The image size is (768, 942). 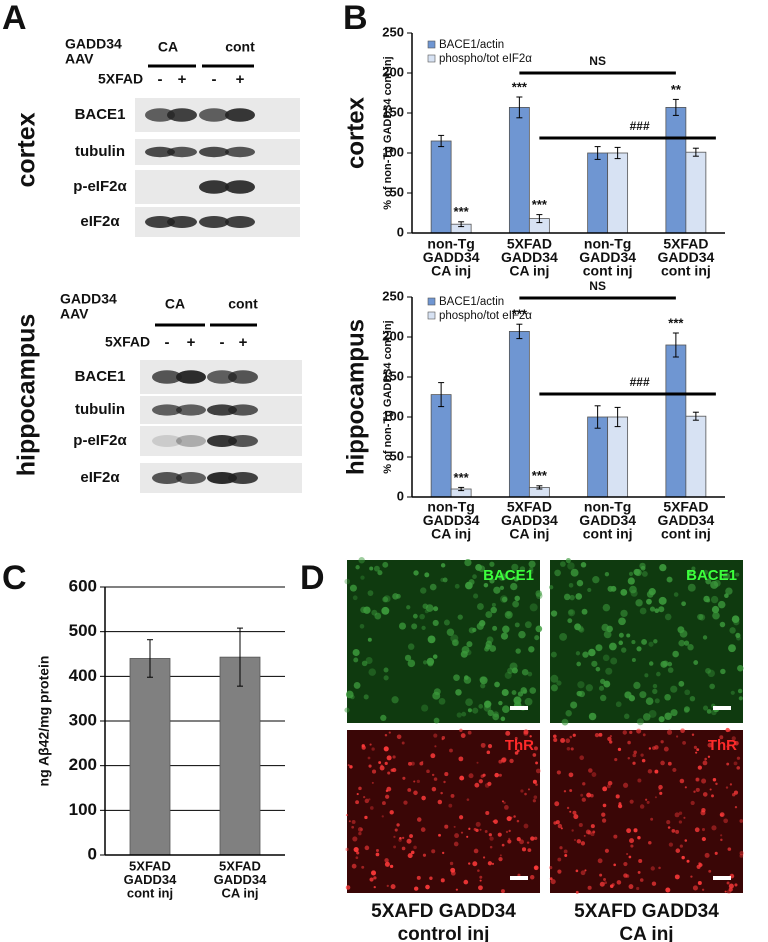 What do you see at coordinates (100, 221) in the screenshot?
I see `row-label: eIF2α` at bounding box center [100, 221].